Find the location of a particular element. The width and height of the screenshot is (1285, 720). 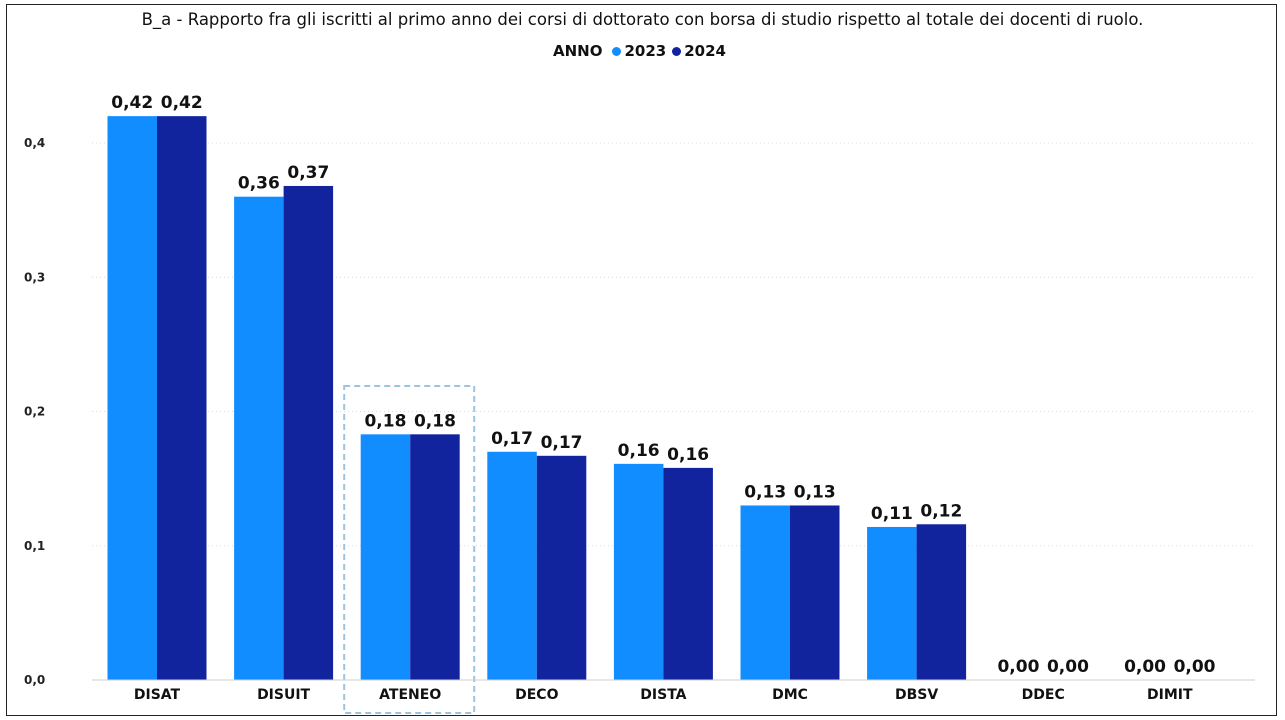

y-tick-label: 0,3 is located at coordinates (34, 277).